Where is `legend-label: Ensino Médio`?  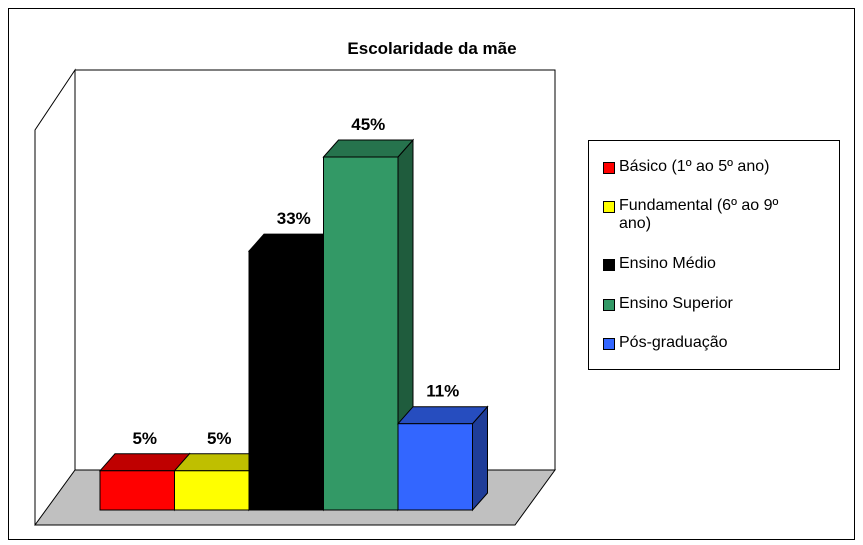
legend-label: Ensino Médio is located at coordinates (667, 263).